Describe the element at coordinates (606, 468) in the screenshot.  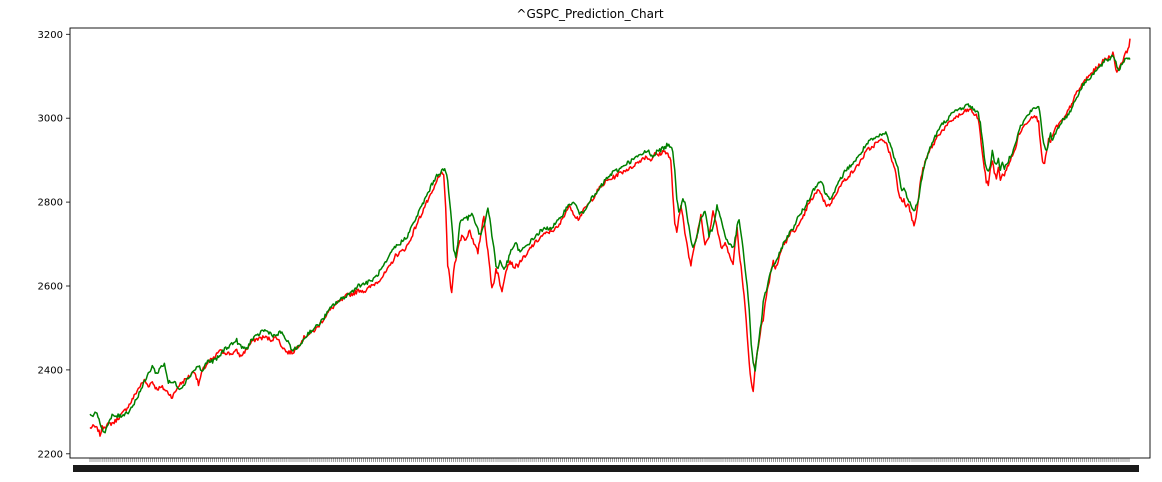
I see `x-tick-labels-overlap` at that location.